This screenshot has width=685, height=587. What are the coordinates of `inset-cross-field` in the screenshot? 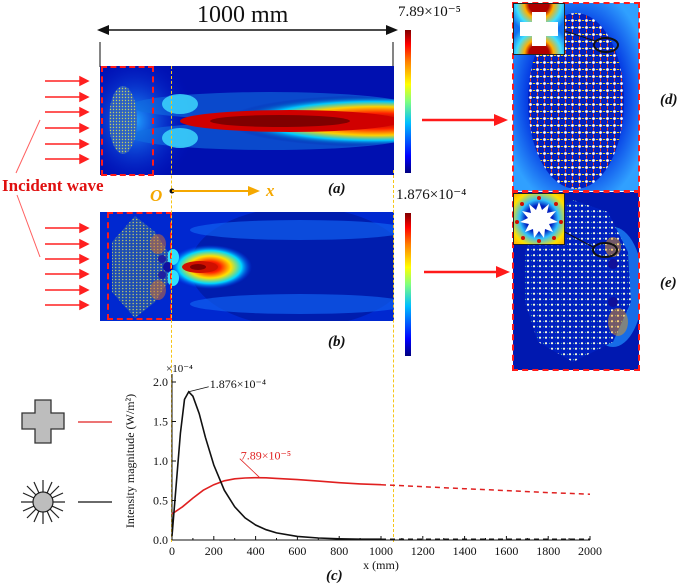 It's located at (539, 29).